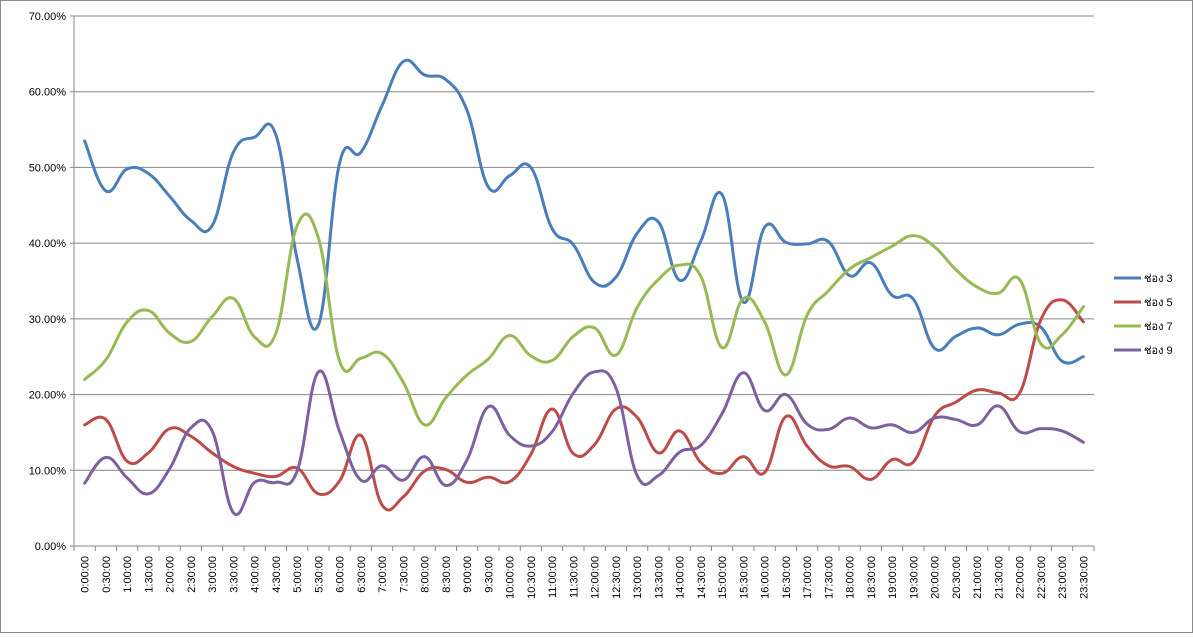 The height and width of the screenshot is (637, 1193). Describe the element at coordinates (362, 574) in the screenshot. I see `x-tick-label: 6:30:00` at that location.